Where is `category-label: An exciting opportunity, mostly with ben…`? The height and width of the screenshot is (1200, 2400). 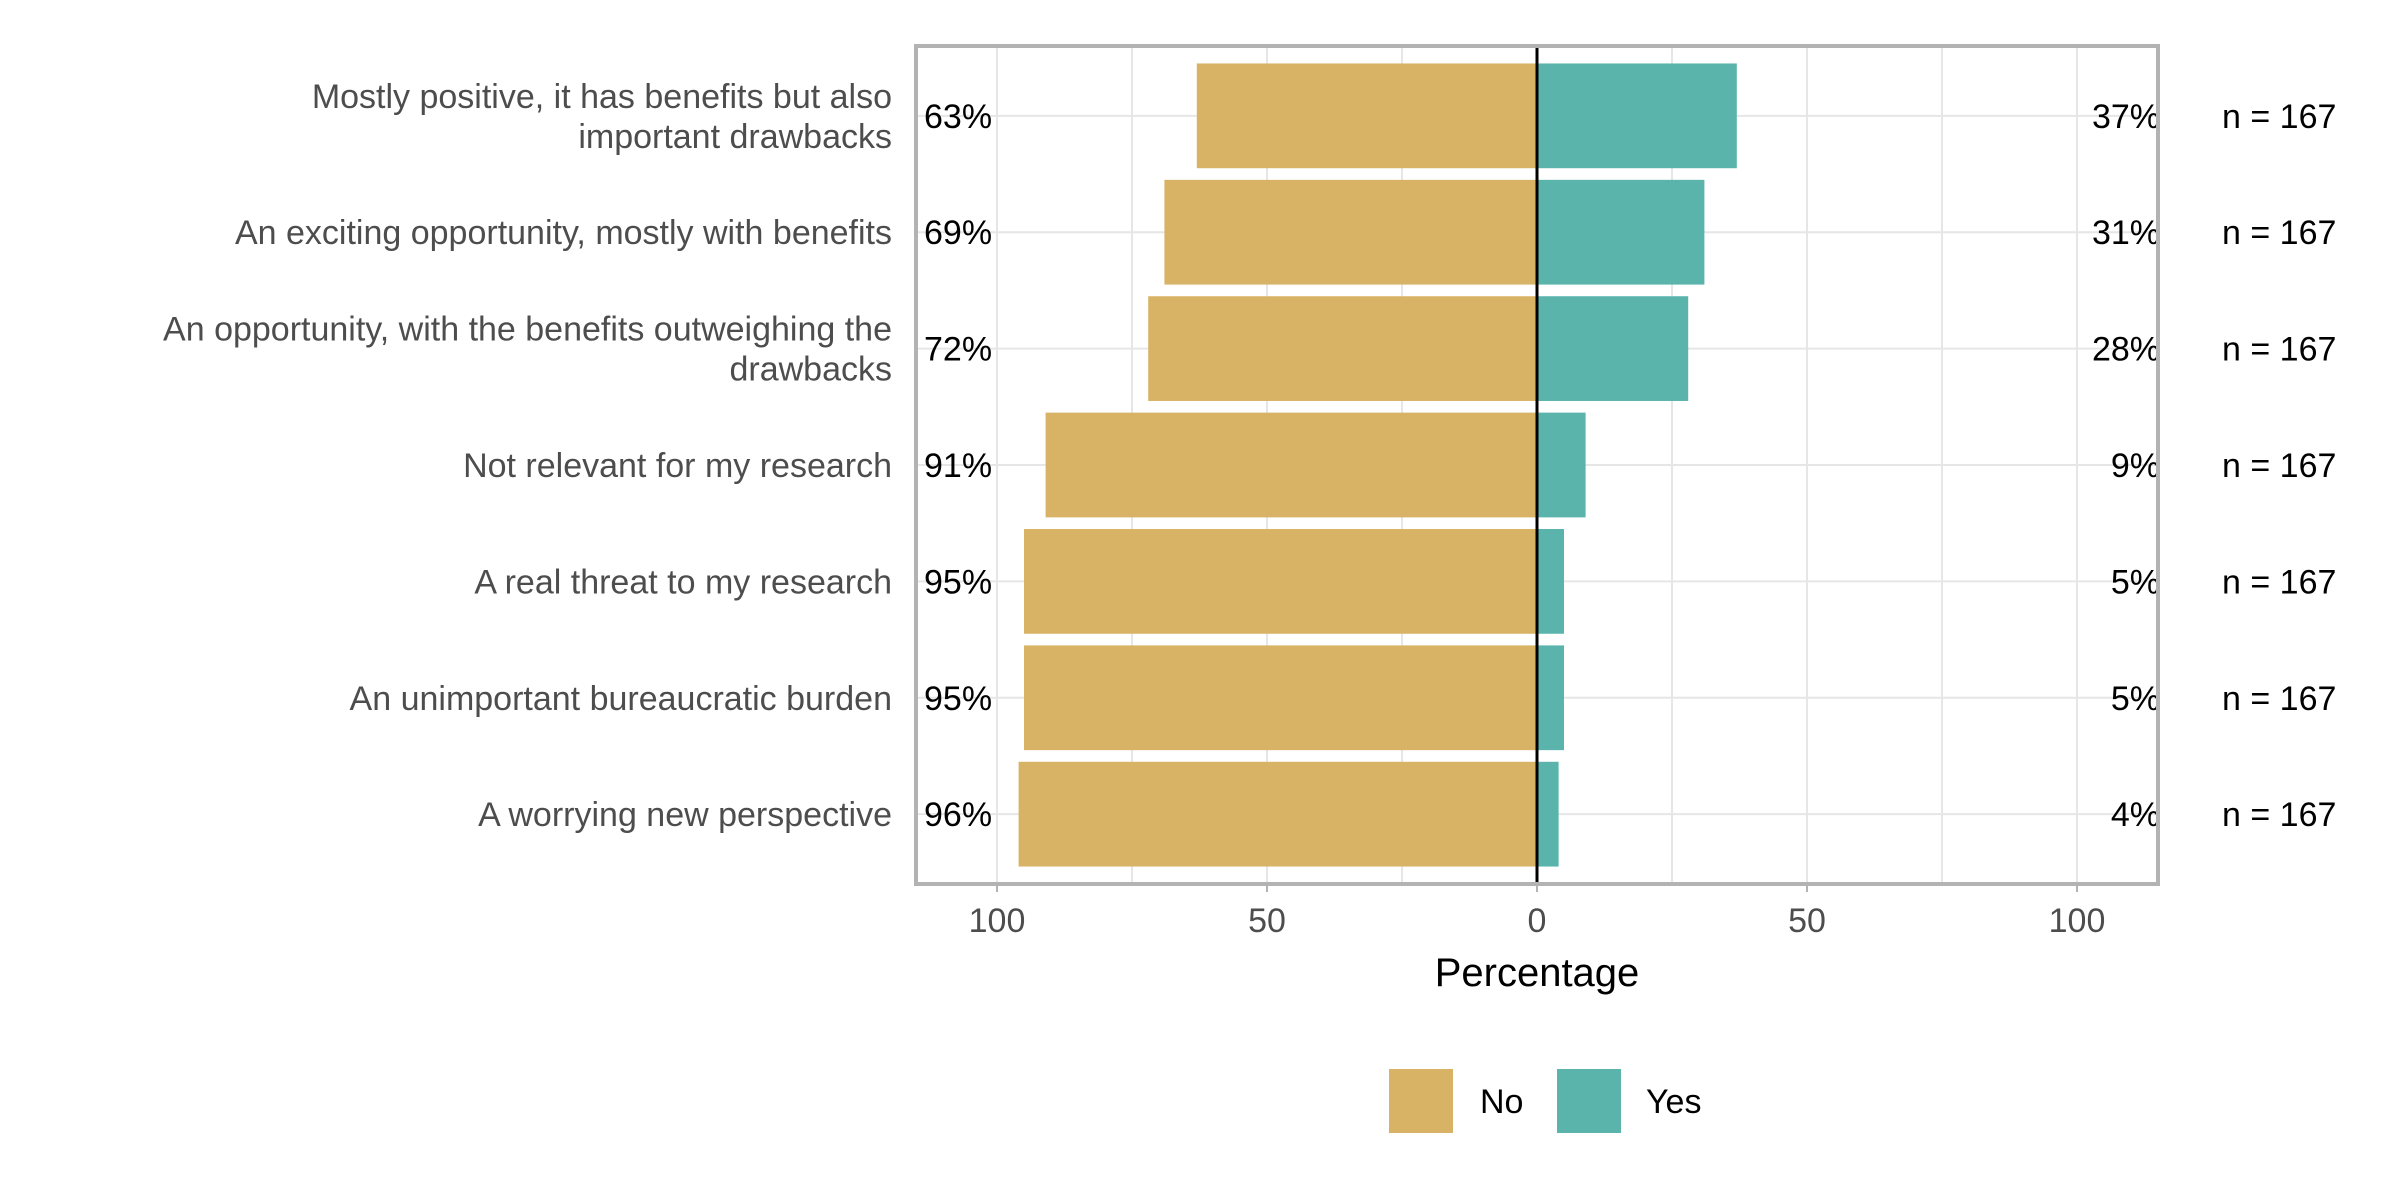 category-label: An exciting opportunity, mostly with ben… is located at coordinates (563, 233).